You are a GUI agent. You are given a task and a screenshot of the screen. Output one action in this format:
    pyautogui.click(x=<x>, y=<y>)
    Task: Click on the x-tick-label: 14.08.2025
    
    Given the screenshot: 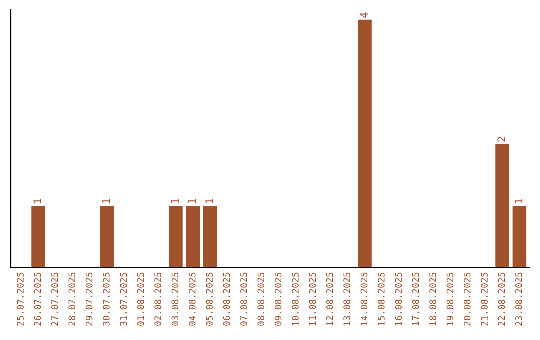 What is the action you would take?
    pyautogui.click(x=364, y=299)
    